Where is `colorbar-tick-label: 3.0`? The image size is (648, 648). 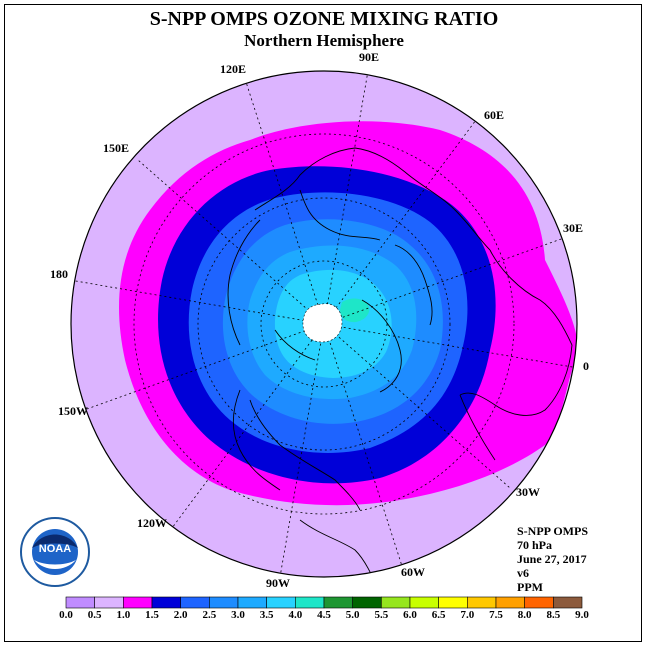 colorbar-tick-label: 3.0 is located at coordinates (238, 615).